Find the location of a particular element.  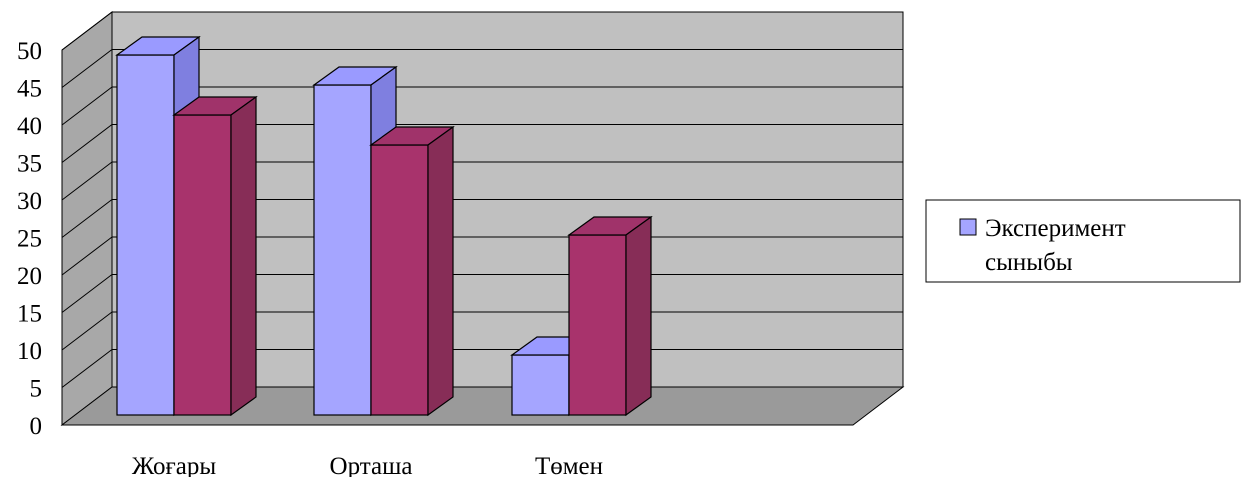

y-tick-label: 25 is located at coordinates (29, 239).